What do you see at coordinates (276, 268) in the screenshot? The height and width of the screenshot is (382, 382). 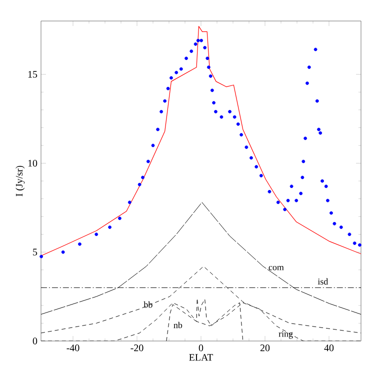 I see `series-label: com` at bounding box center [276, 268].